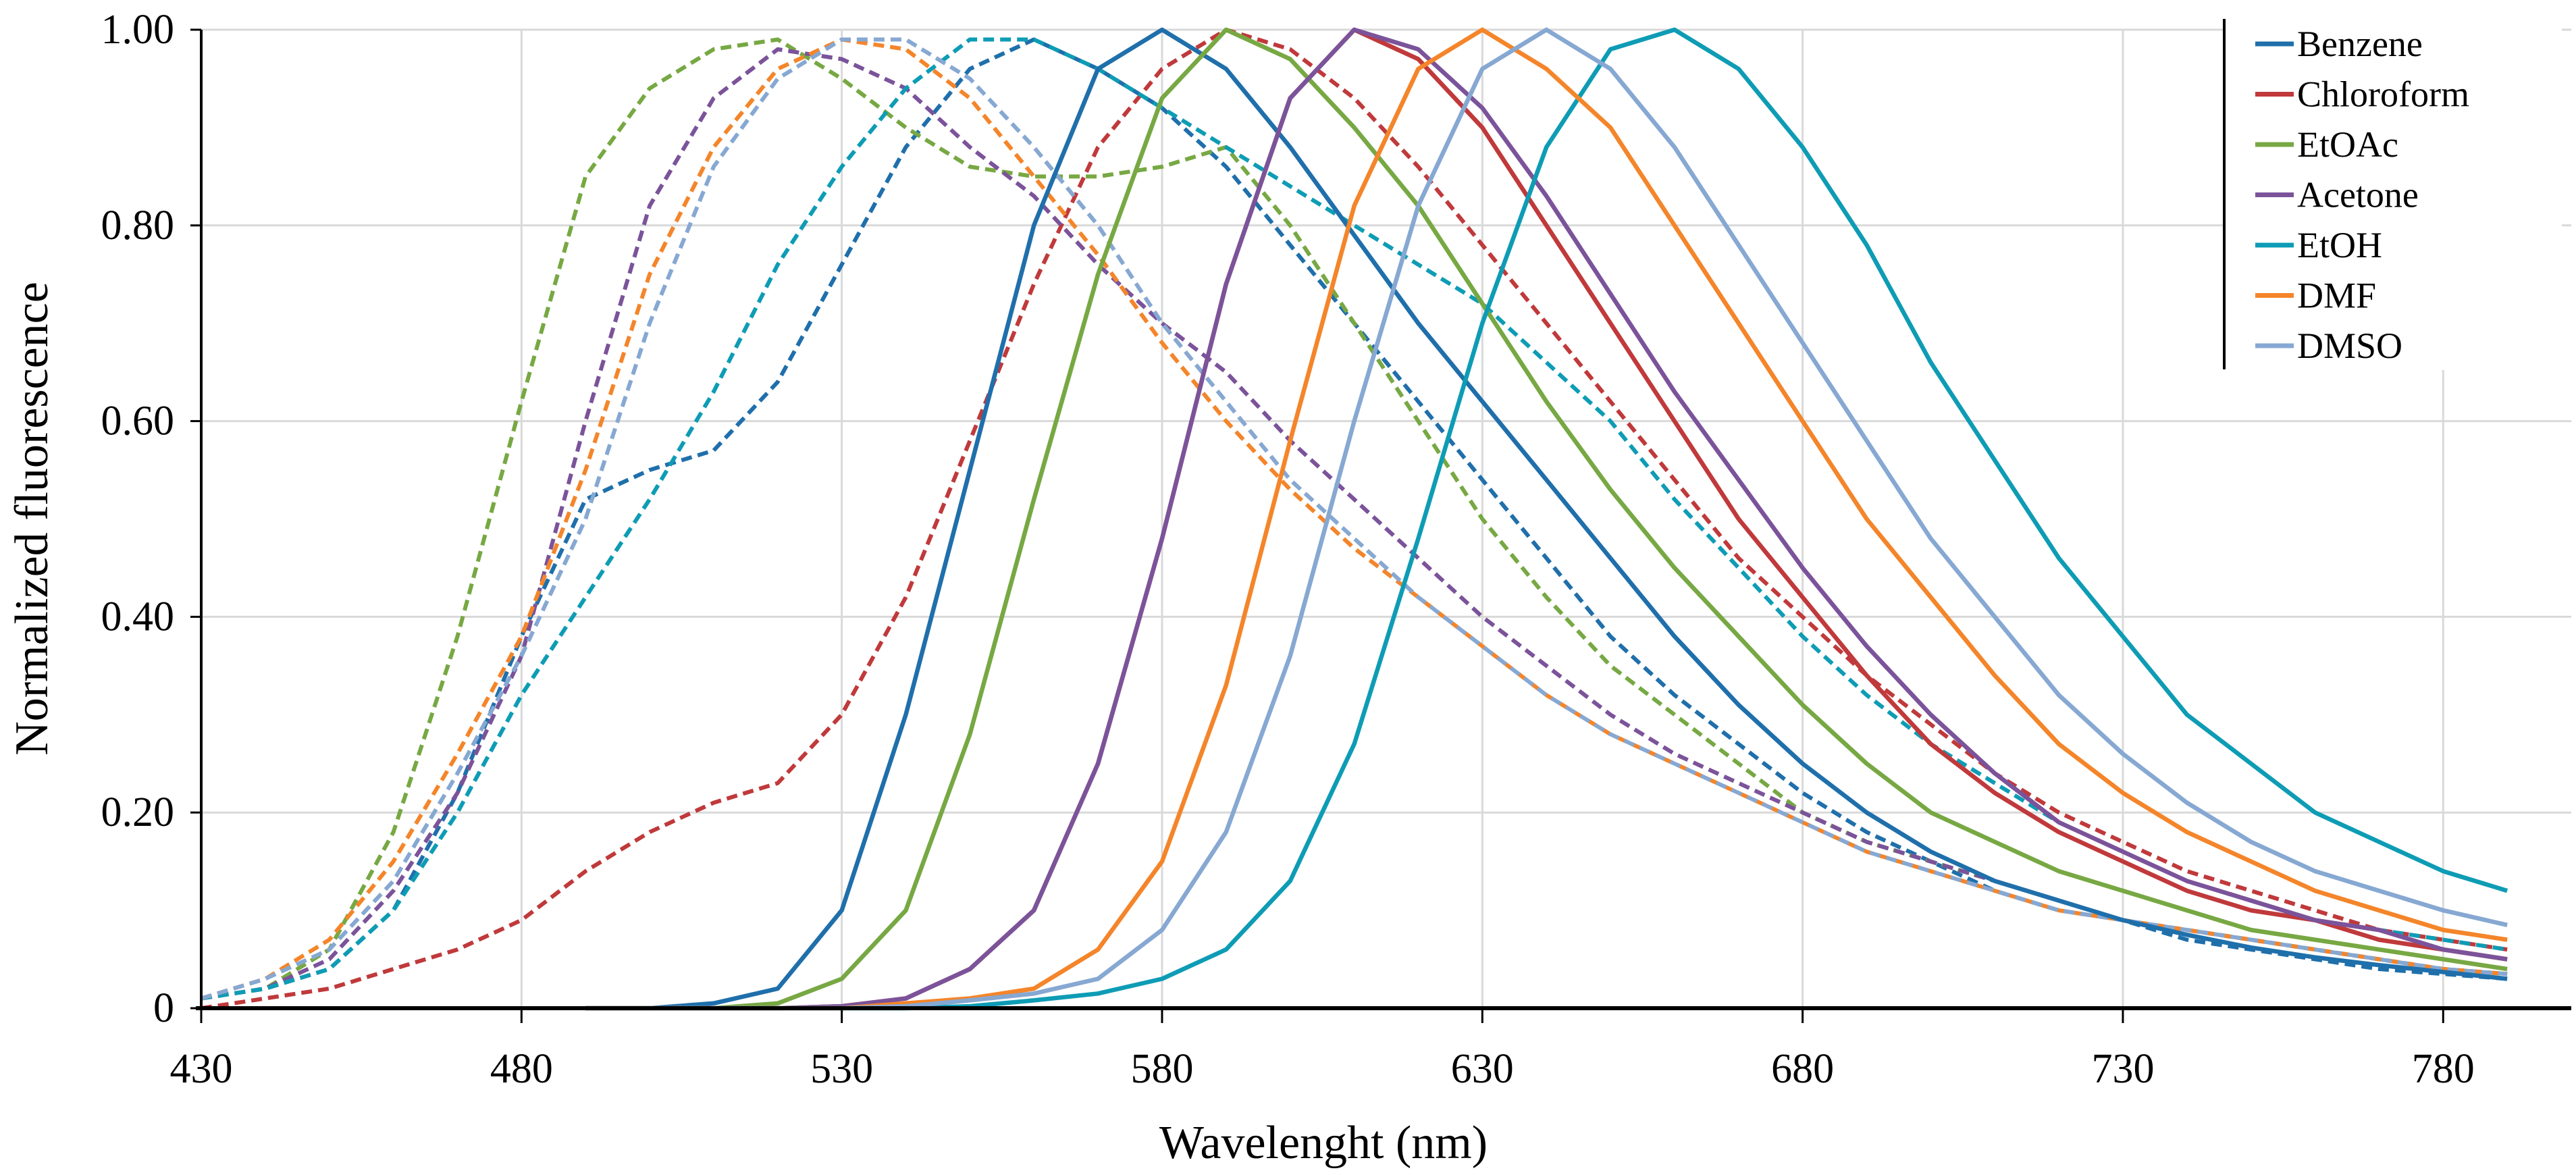 The image size is (2576, 1175). Describe the element at coordinates (2358, 195) in the screenshot. I see `legend-label: Acetone` at that location.